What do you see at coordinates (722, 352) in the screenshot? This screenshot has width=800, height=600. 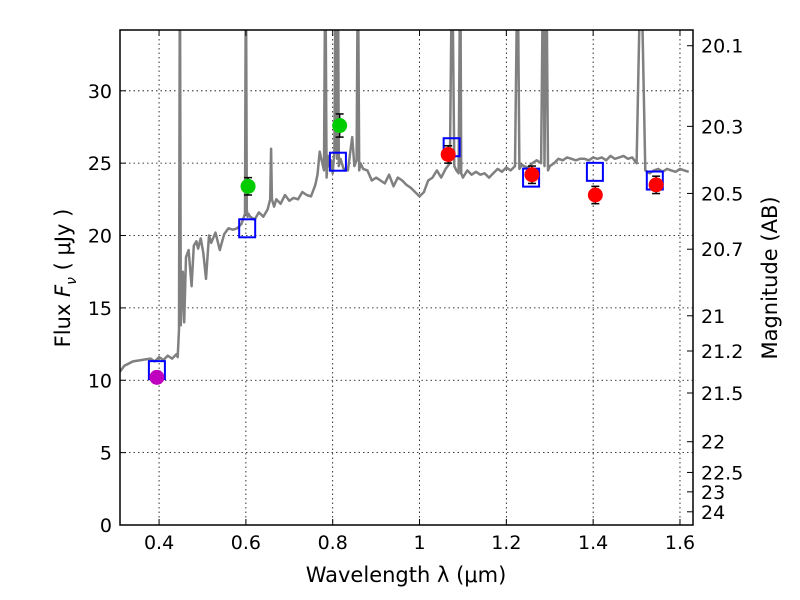 I see `y2-tick-label: 21.2` at bounding box center [722, 352].